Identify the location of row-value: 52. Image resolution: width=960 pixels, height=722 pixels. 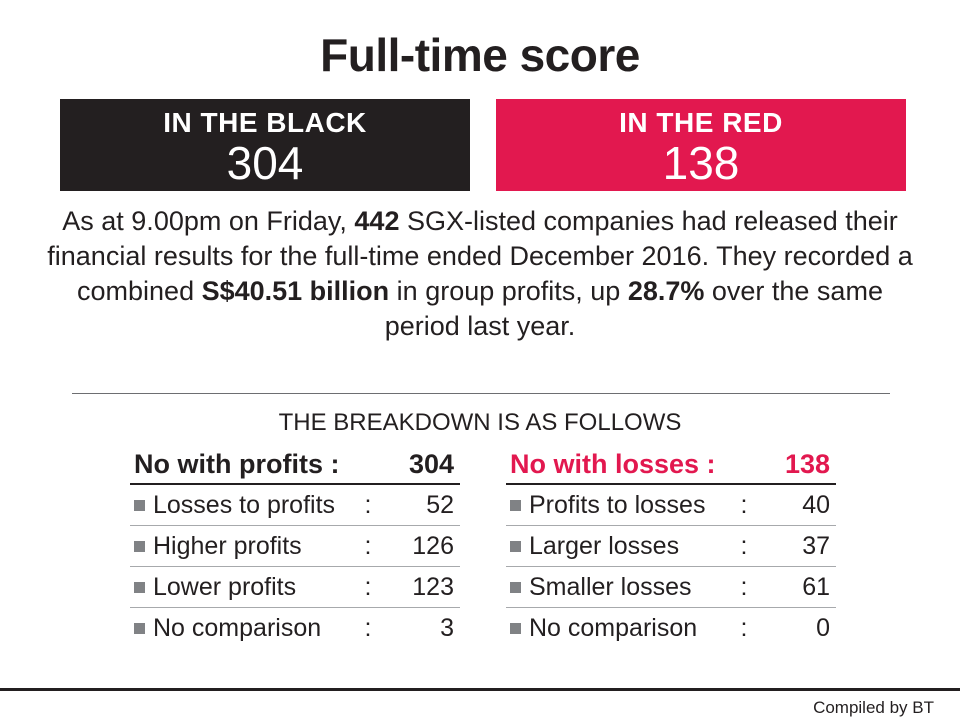
(440, 504).